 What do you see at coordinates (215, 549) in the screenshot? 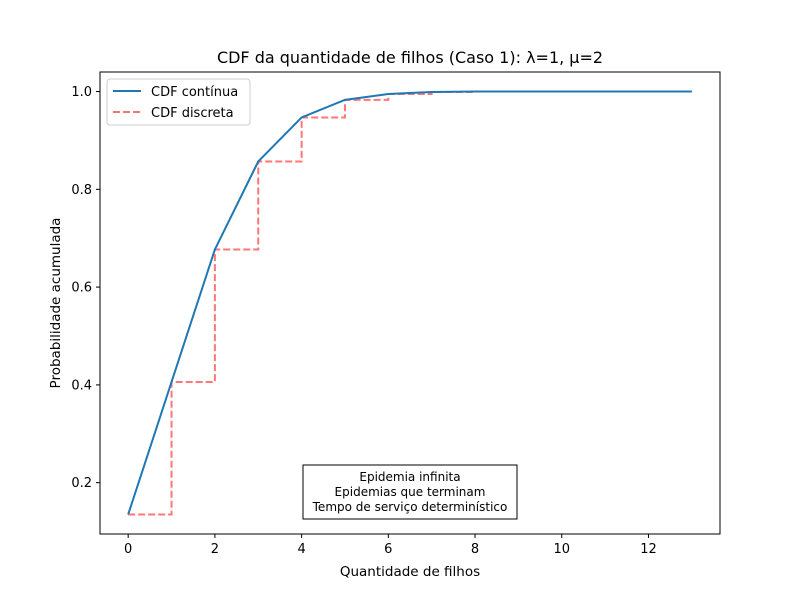
I see `x-tick-label: 2` at bounding box center [215, 549].